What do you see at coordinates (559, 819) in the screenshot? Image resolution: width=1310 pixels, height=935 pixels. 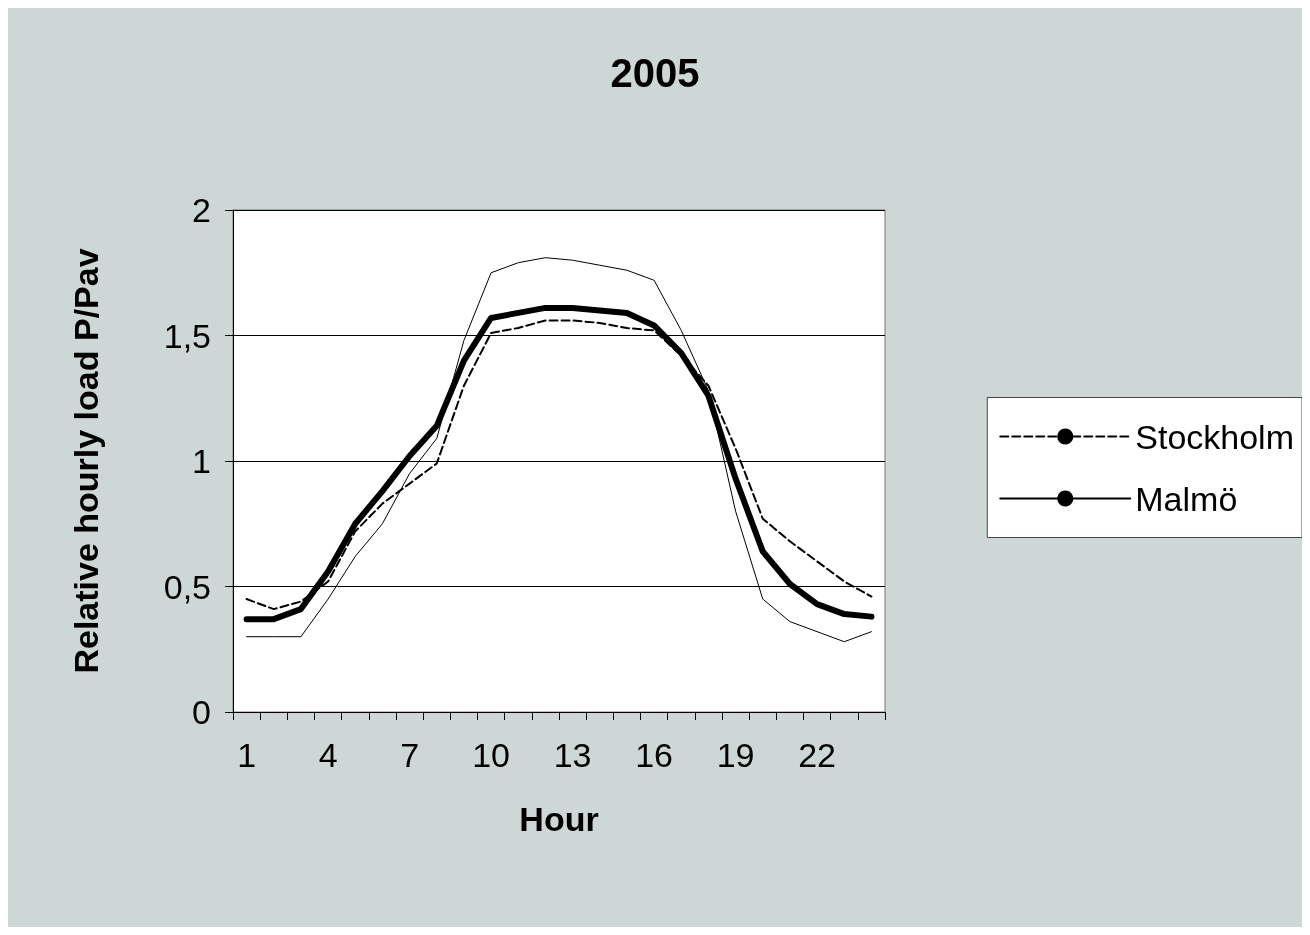 I see `x-axis-title: Hour` at bounding box center [559, 819].